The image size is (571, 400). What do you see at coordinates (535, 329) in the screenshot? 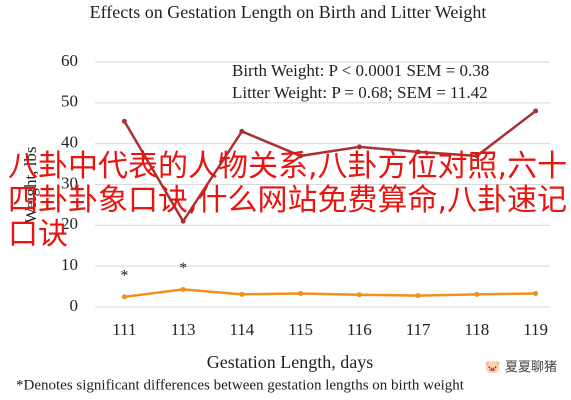
I see `x-tick-label: 119` at bounding box center [535, 329].